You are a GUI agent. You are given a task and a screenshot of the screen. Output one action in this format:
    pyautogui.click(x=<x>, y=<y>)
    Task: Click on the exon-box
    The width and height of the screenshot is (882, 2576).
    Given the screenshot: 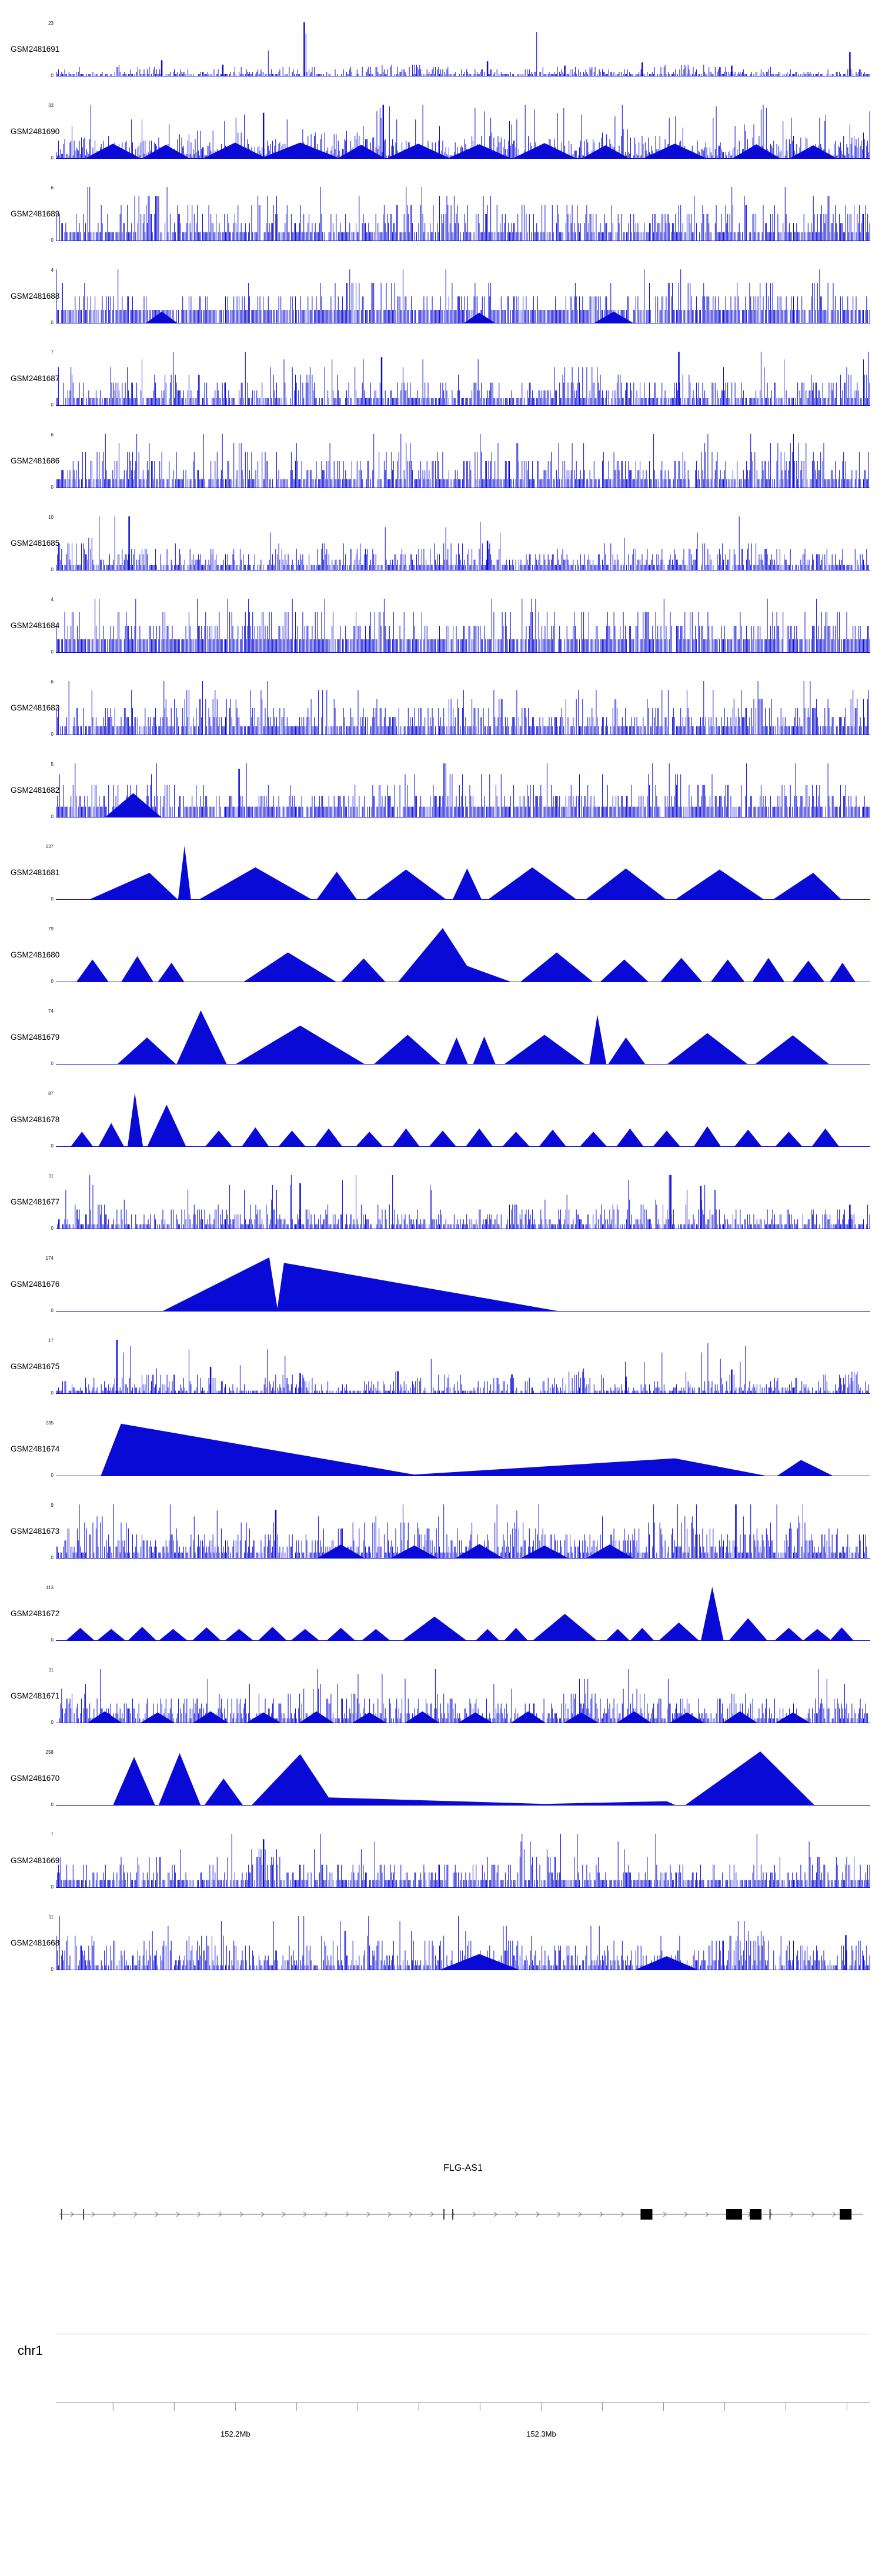 What is the action you would take?
    pyautogui.click(x=646, y=2214)
    